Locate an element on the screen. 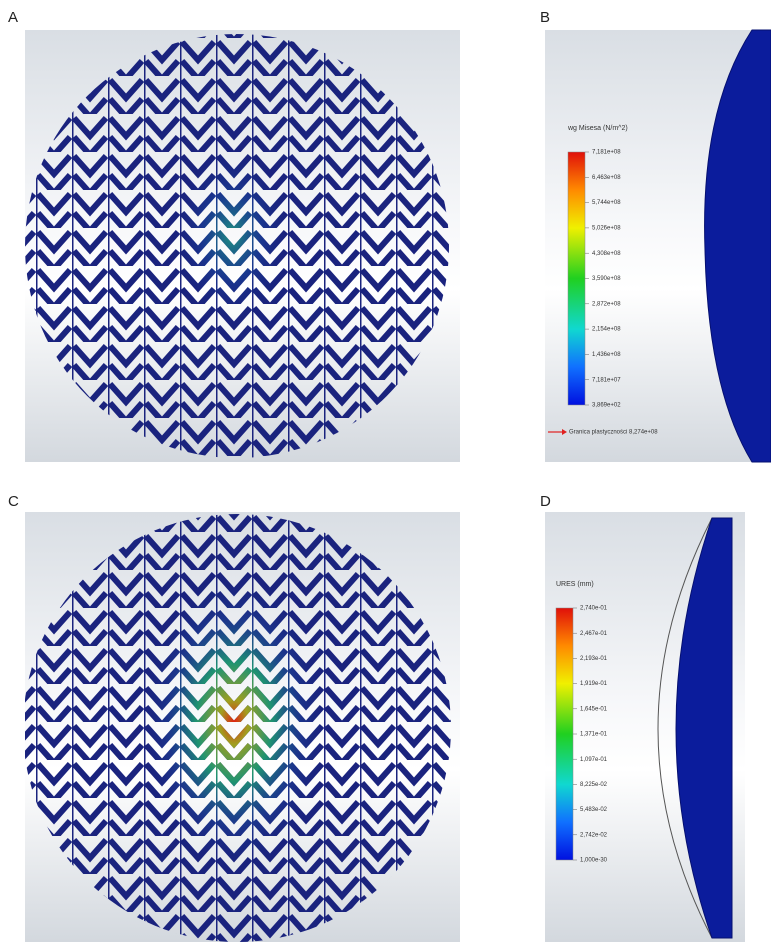 Image resolution: width=771 pixels, height=942 pixels. legend-label: 7,181e+08 is located at coordinates (606, 153).